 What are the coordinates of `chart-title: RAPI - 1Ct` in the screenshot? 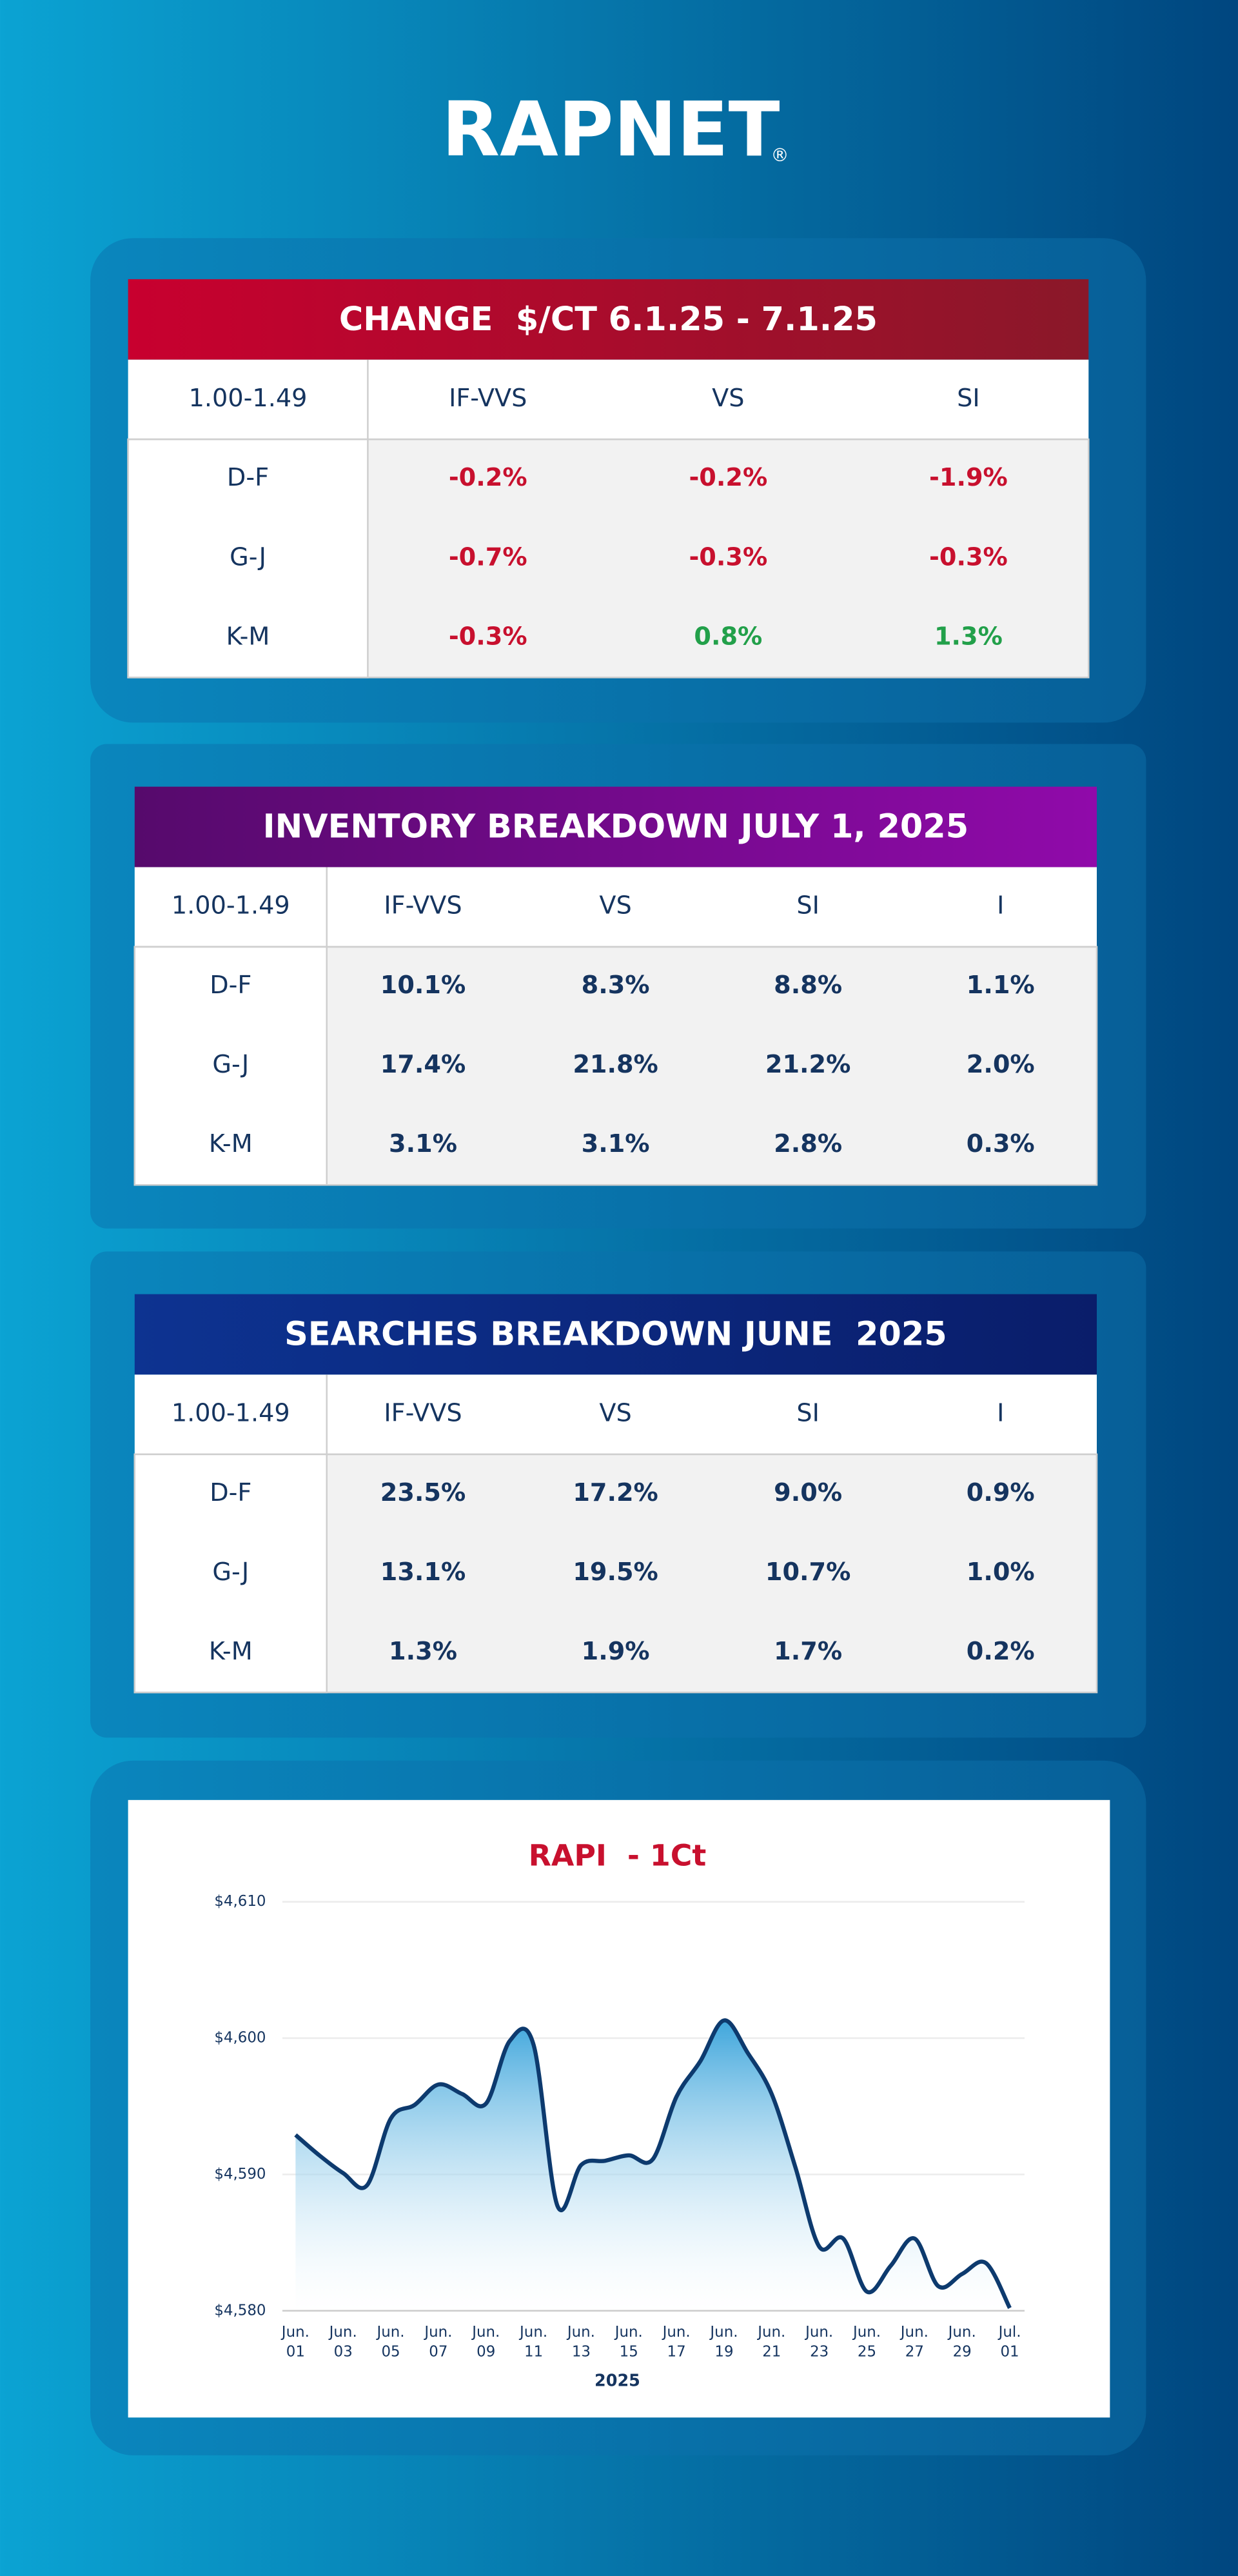 It's located at (618, 1855).